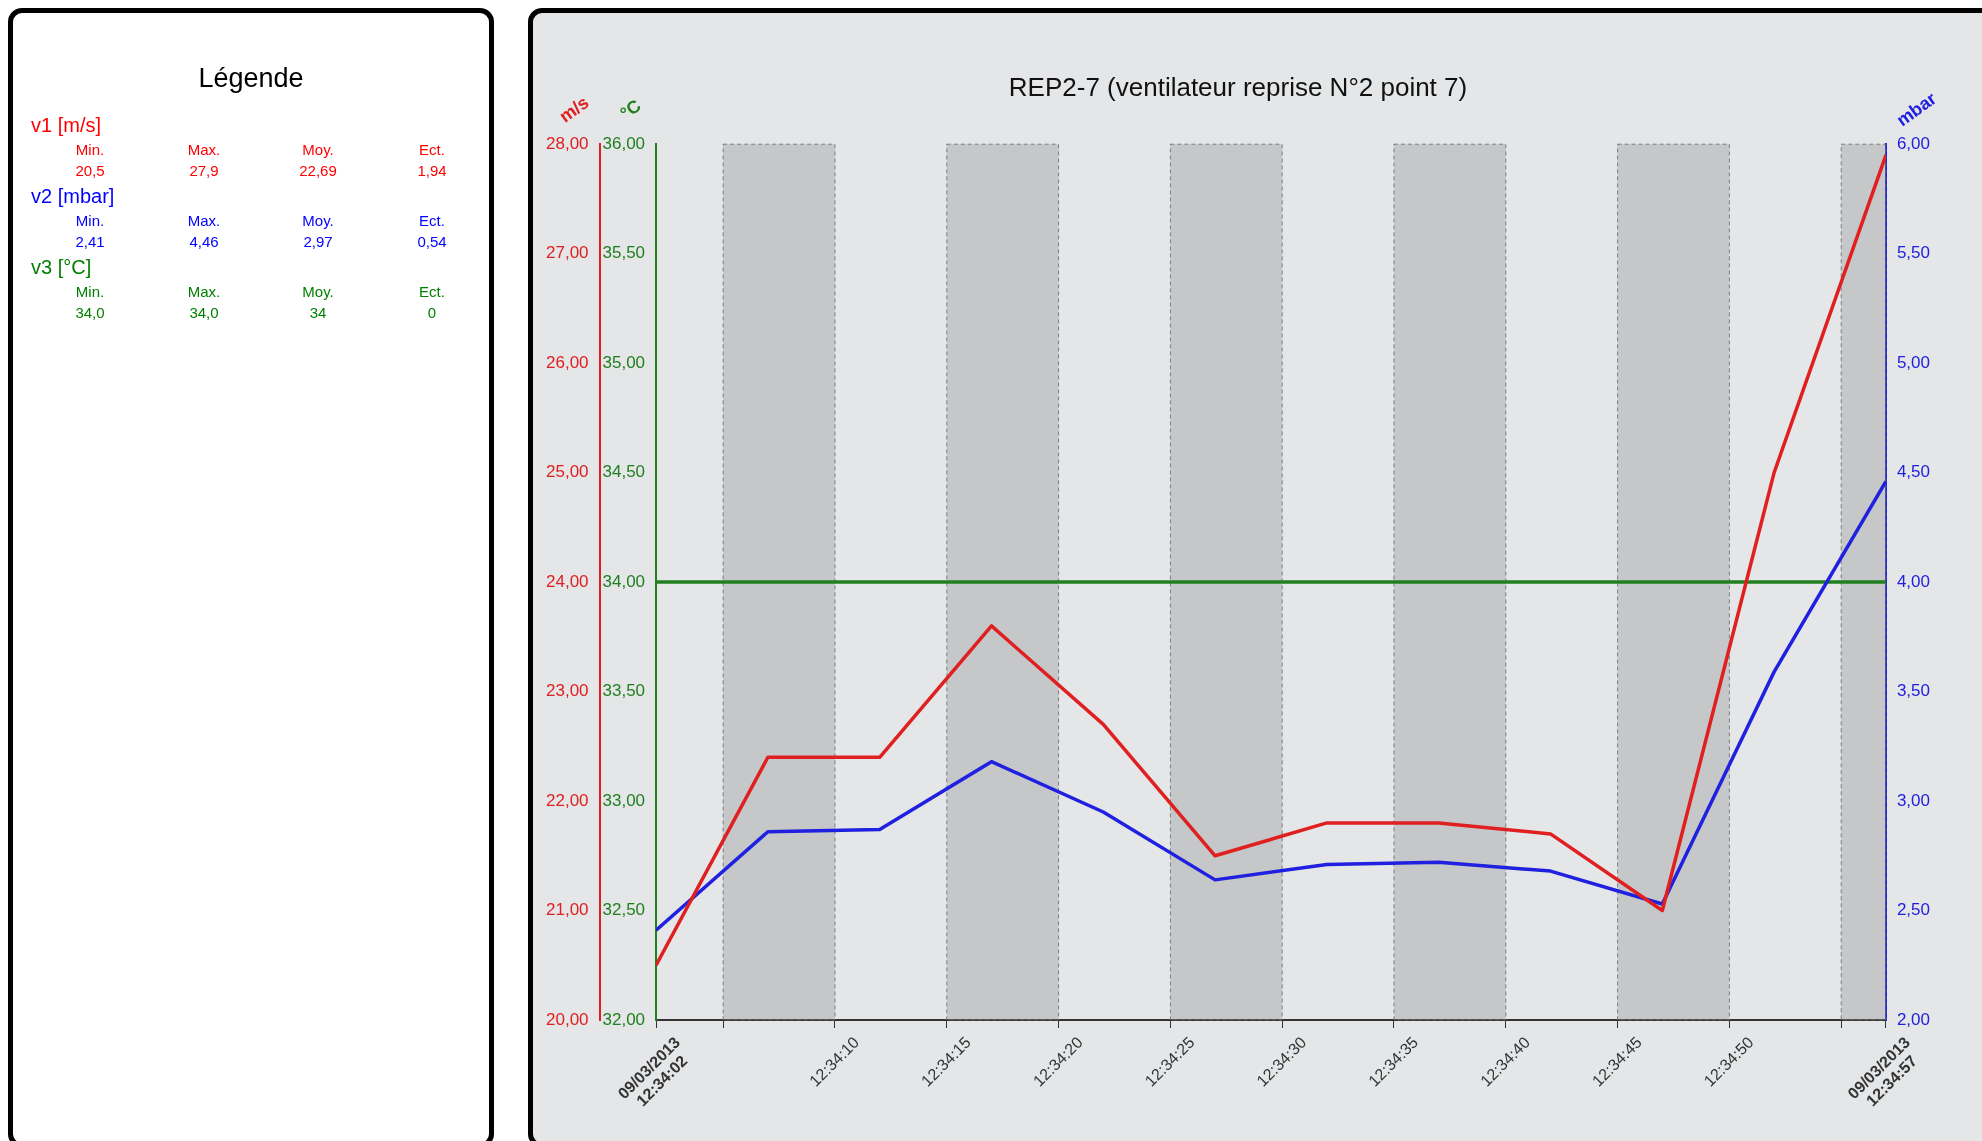  What do you see at coordinates (1238, 86) in the screenshot?
I see `chart-title: REP2-7 (ventilateur reprise N°2 point 7)` at bounding box center [1238, 86].